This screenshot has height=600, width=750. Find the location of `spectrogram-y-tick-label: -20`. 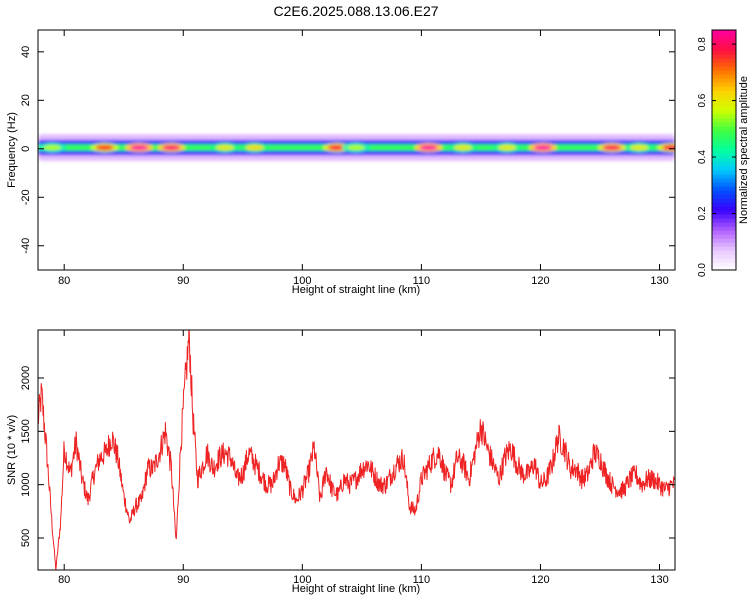

spectrogram-y-tick-label: -20 is located at coordinates (26, 197).